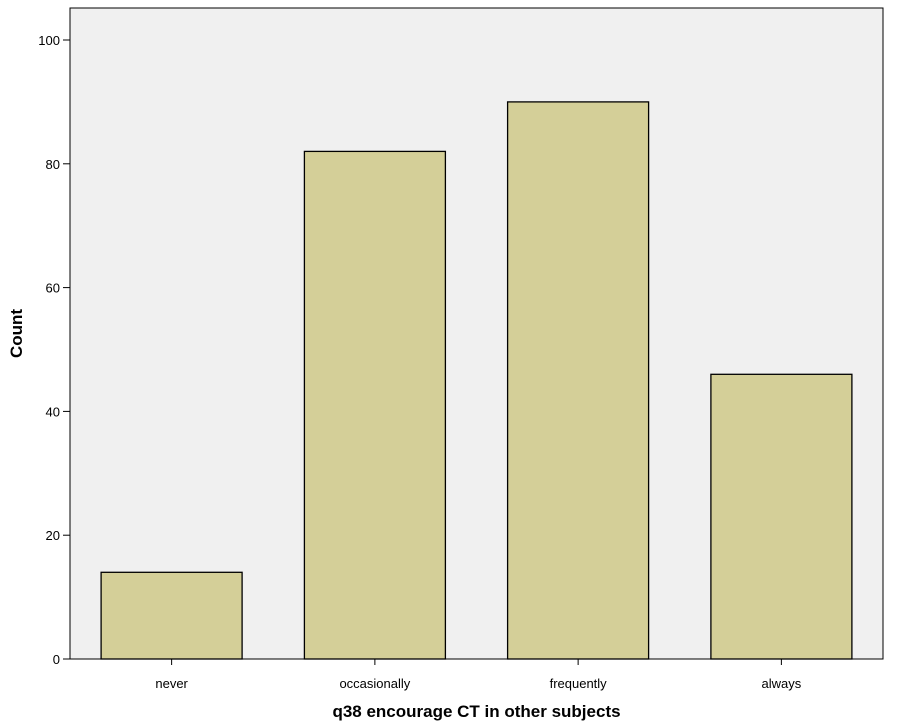 The height and width of the screenshot is (724, 904). I want to click on y-tick-label: 100, so click(49, 40).